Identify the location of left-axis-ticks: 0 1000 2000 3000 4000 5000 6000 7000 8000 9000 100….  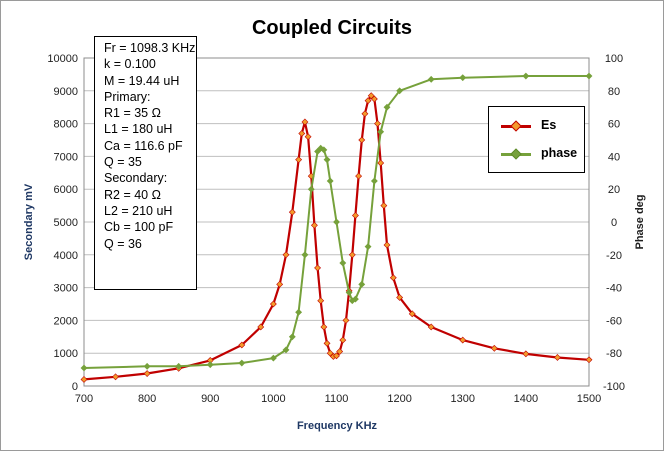
(62, 223).